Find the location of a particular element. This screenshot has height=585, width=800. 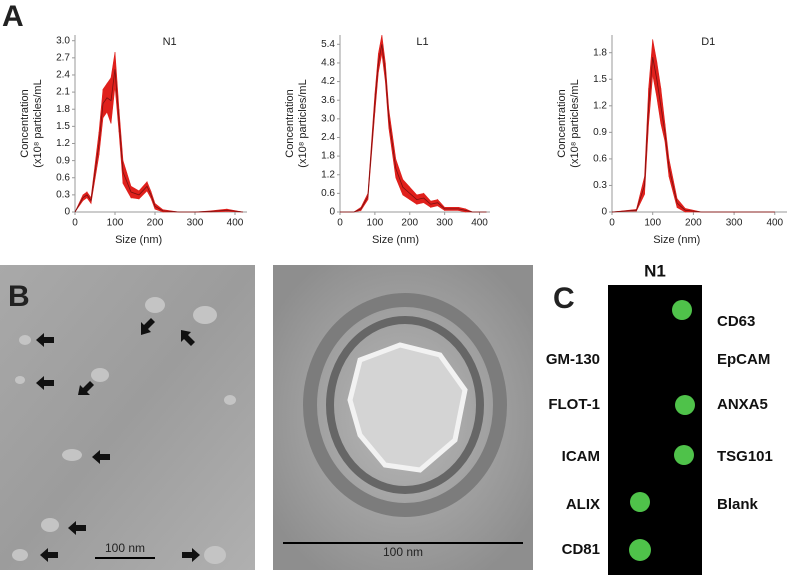

vesicles is located at coordinates (124, 430).